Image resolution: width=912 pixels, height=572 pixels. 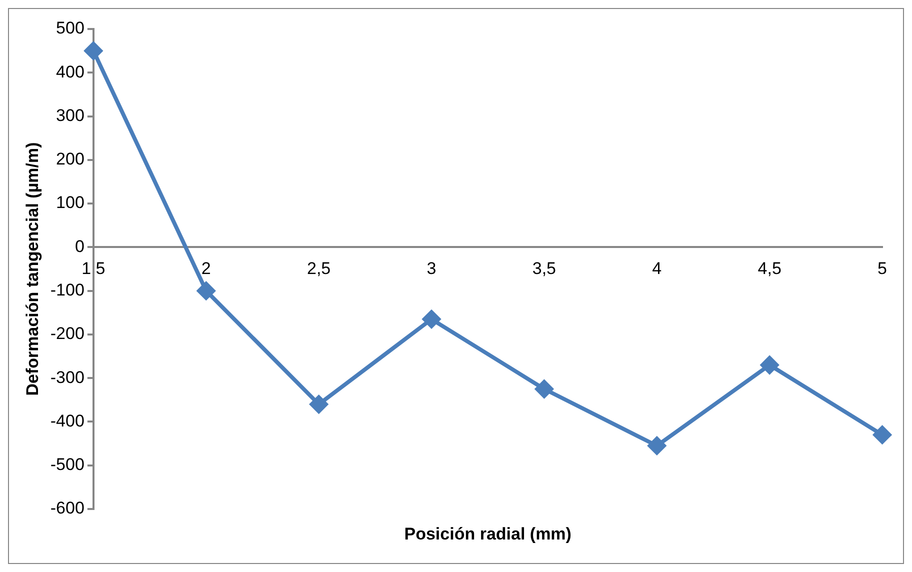 What do you see at coordinates (544, 268) in the screenshot?
I see `x-tick-label: 3,5` at bounding box center [544, 268].